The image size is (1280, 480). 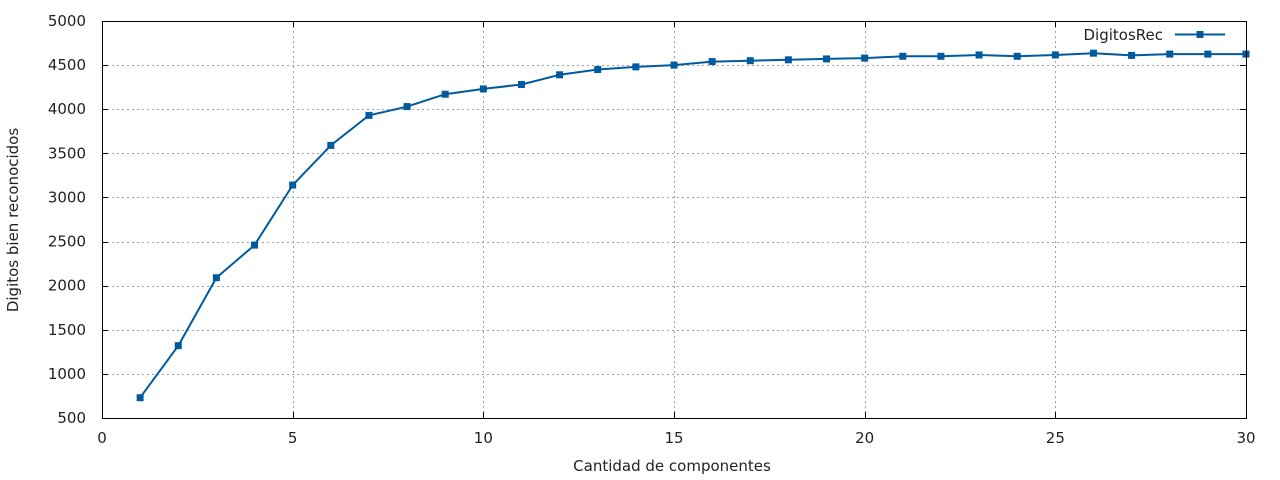 What do you see at coordinates (67, 109) in the screenshot?
I see `y-tick-label: 4000` at bounding box center [67, 109].